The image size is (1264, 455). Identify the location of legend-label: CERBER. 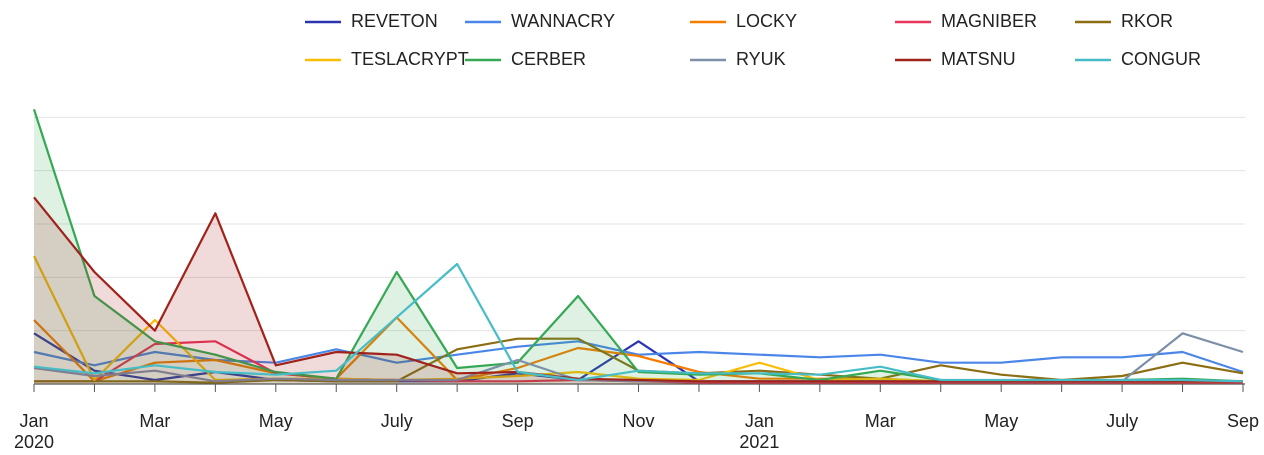
(548, 59).